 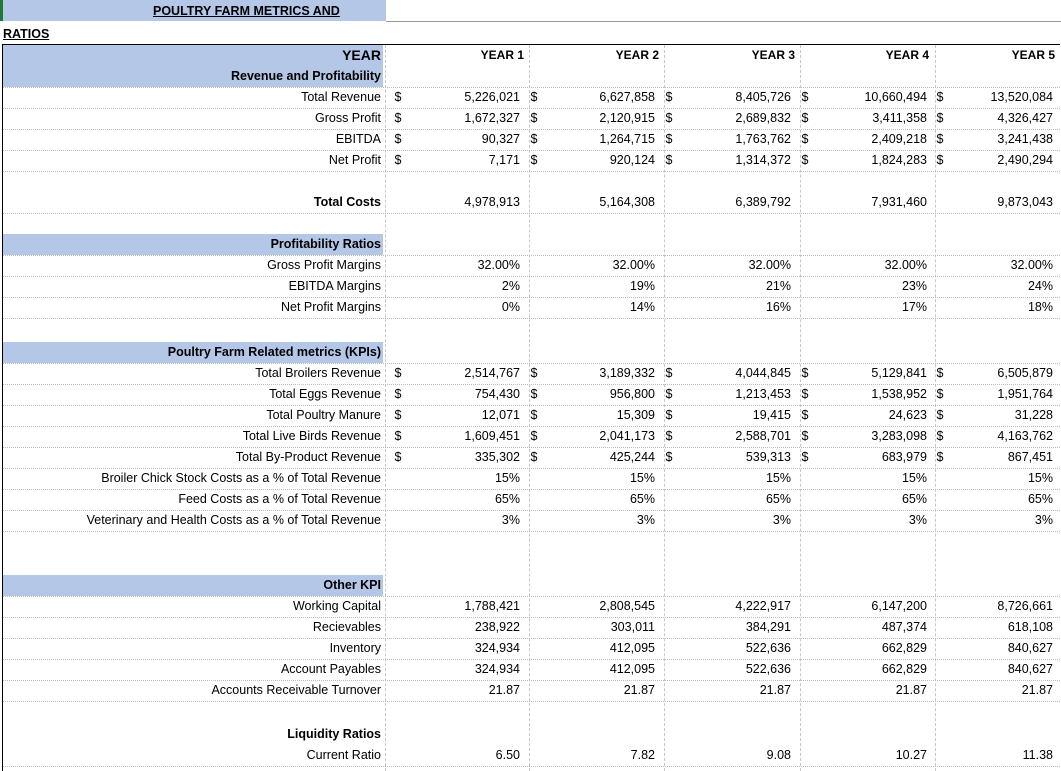 I want to click on value-cell: 324,934, so click(x=497, y=669).